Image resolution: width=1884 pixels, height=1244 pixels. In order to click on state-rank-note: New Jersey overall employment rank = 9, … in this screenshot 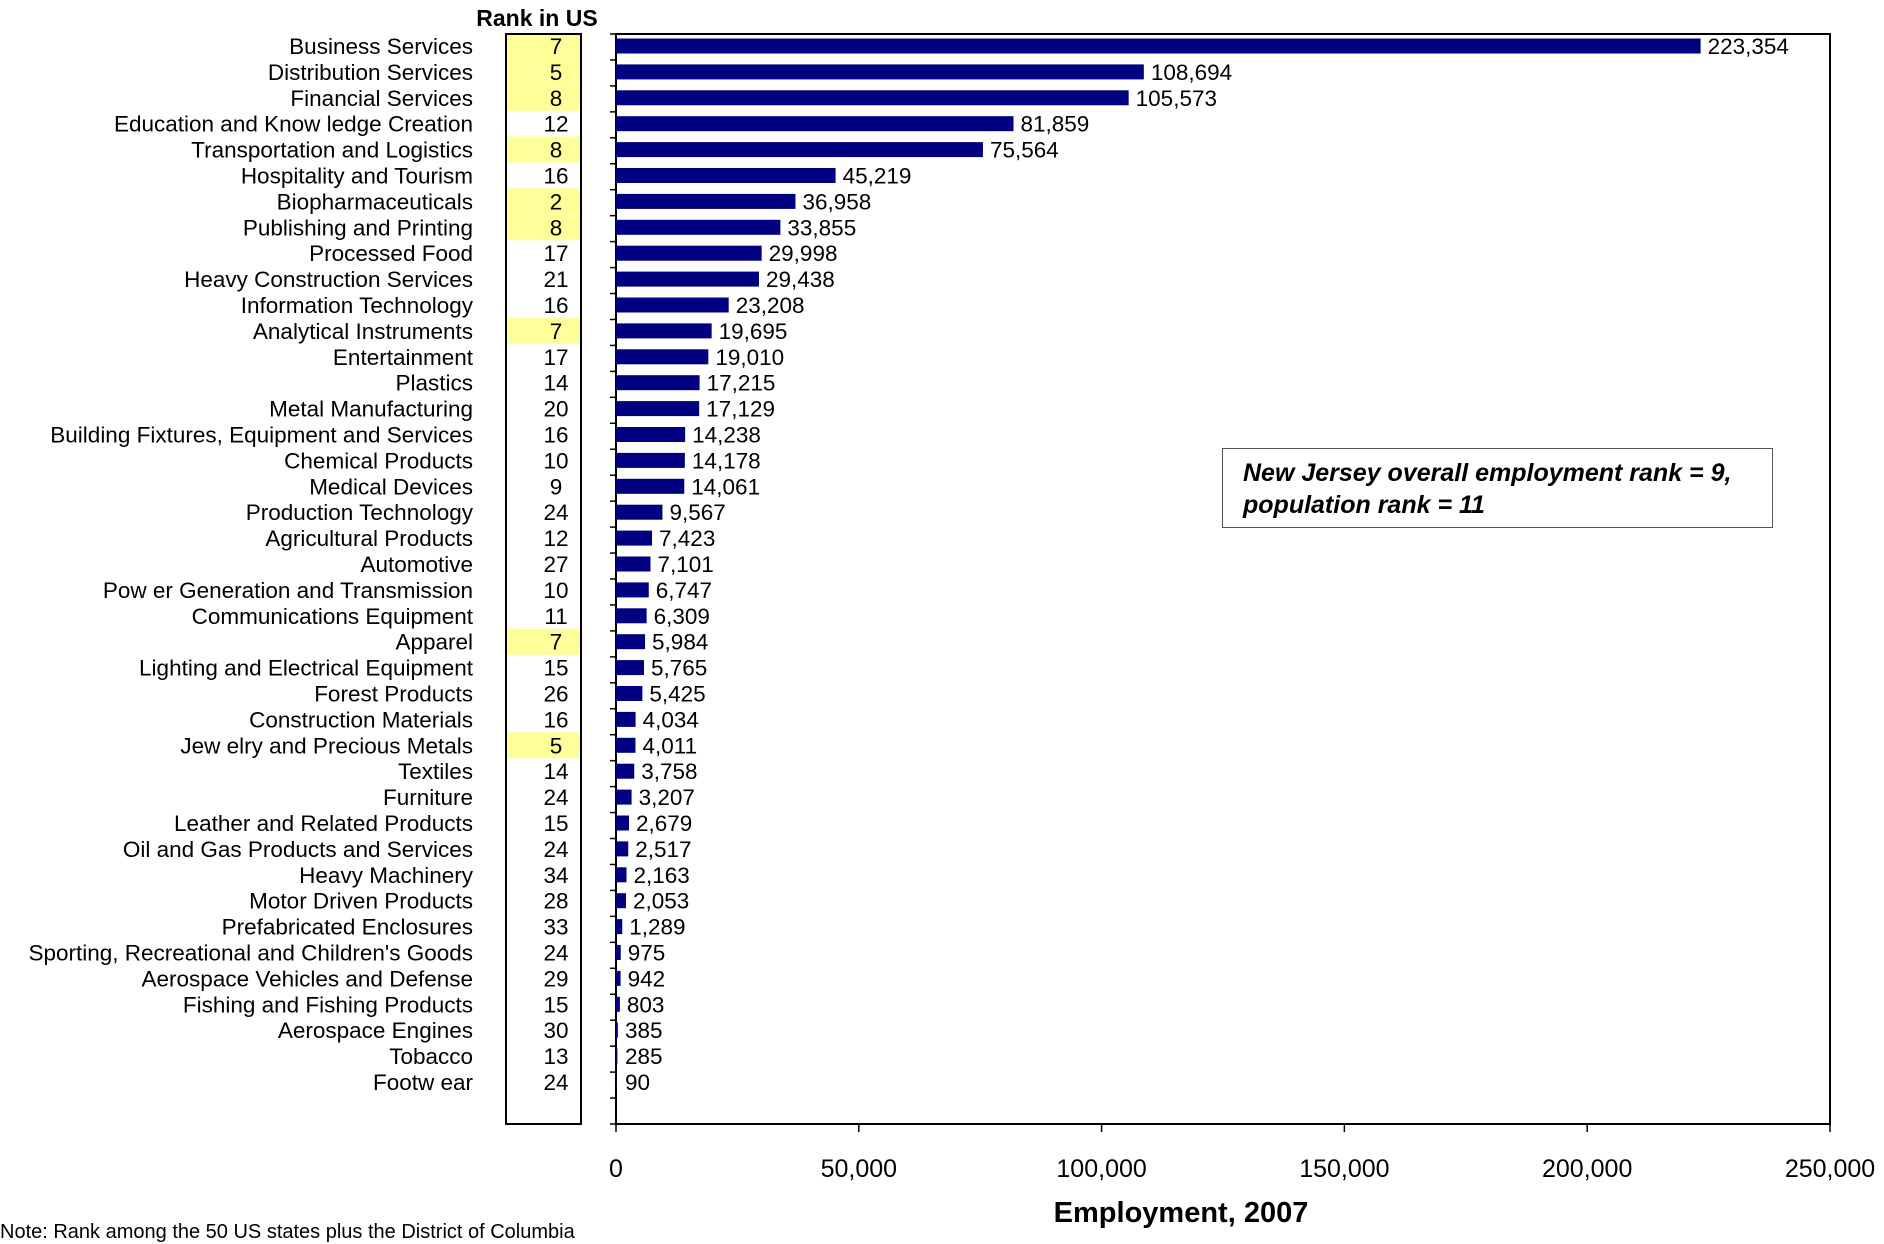, I will do `click(1497, 488)`.